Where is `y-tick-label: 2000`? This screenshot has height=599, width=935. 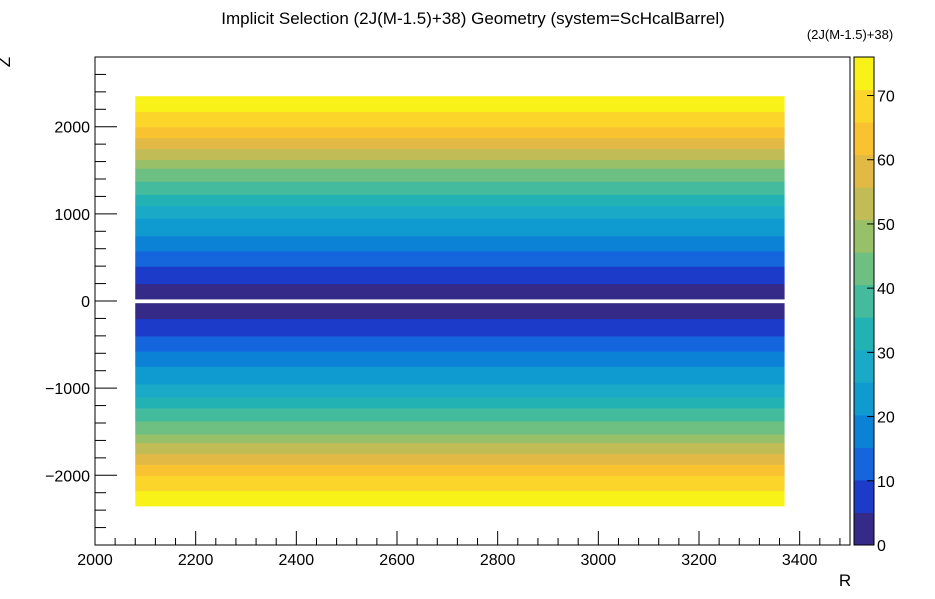 y-tick-label: 2000 is located at coordinates (72, 128).